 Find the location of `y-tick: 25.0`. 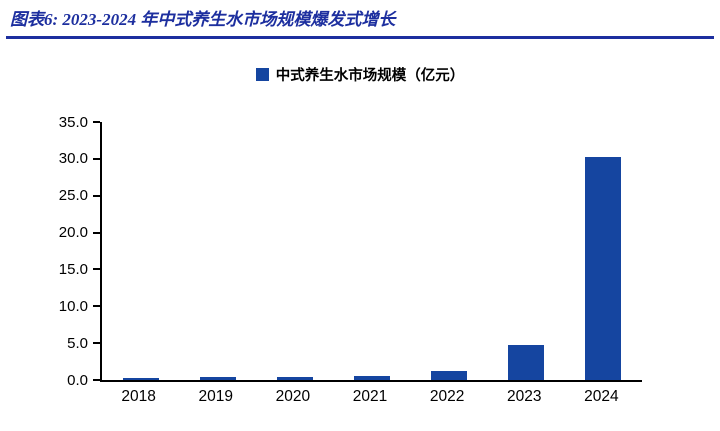

y-tick: 25.0 is located at coordinates (70, 196).